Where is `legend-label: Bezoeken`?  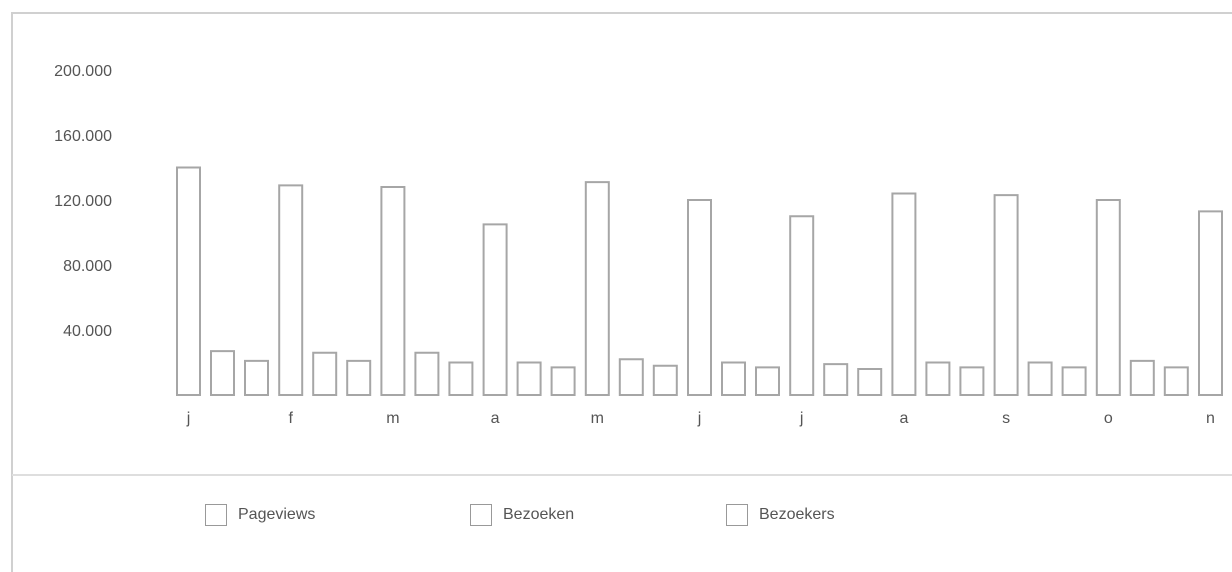 legend-label: Bezoeken is located at coordinates (539, 514).